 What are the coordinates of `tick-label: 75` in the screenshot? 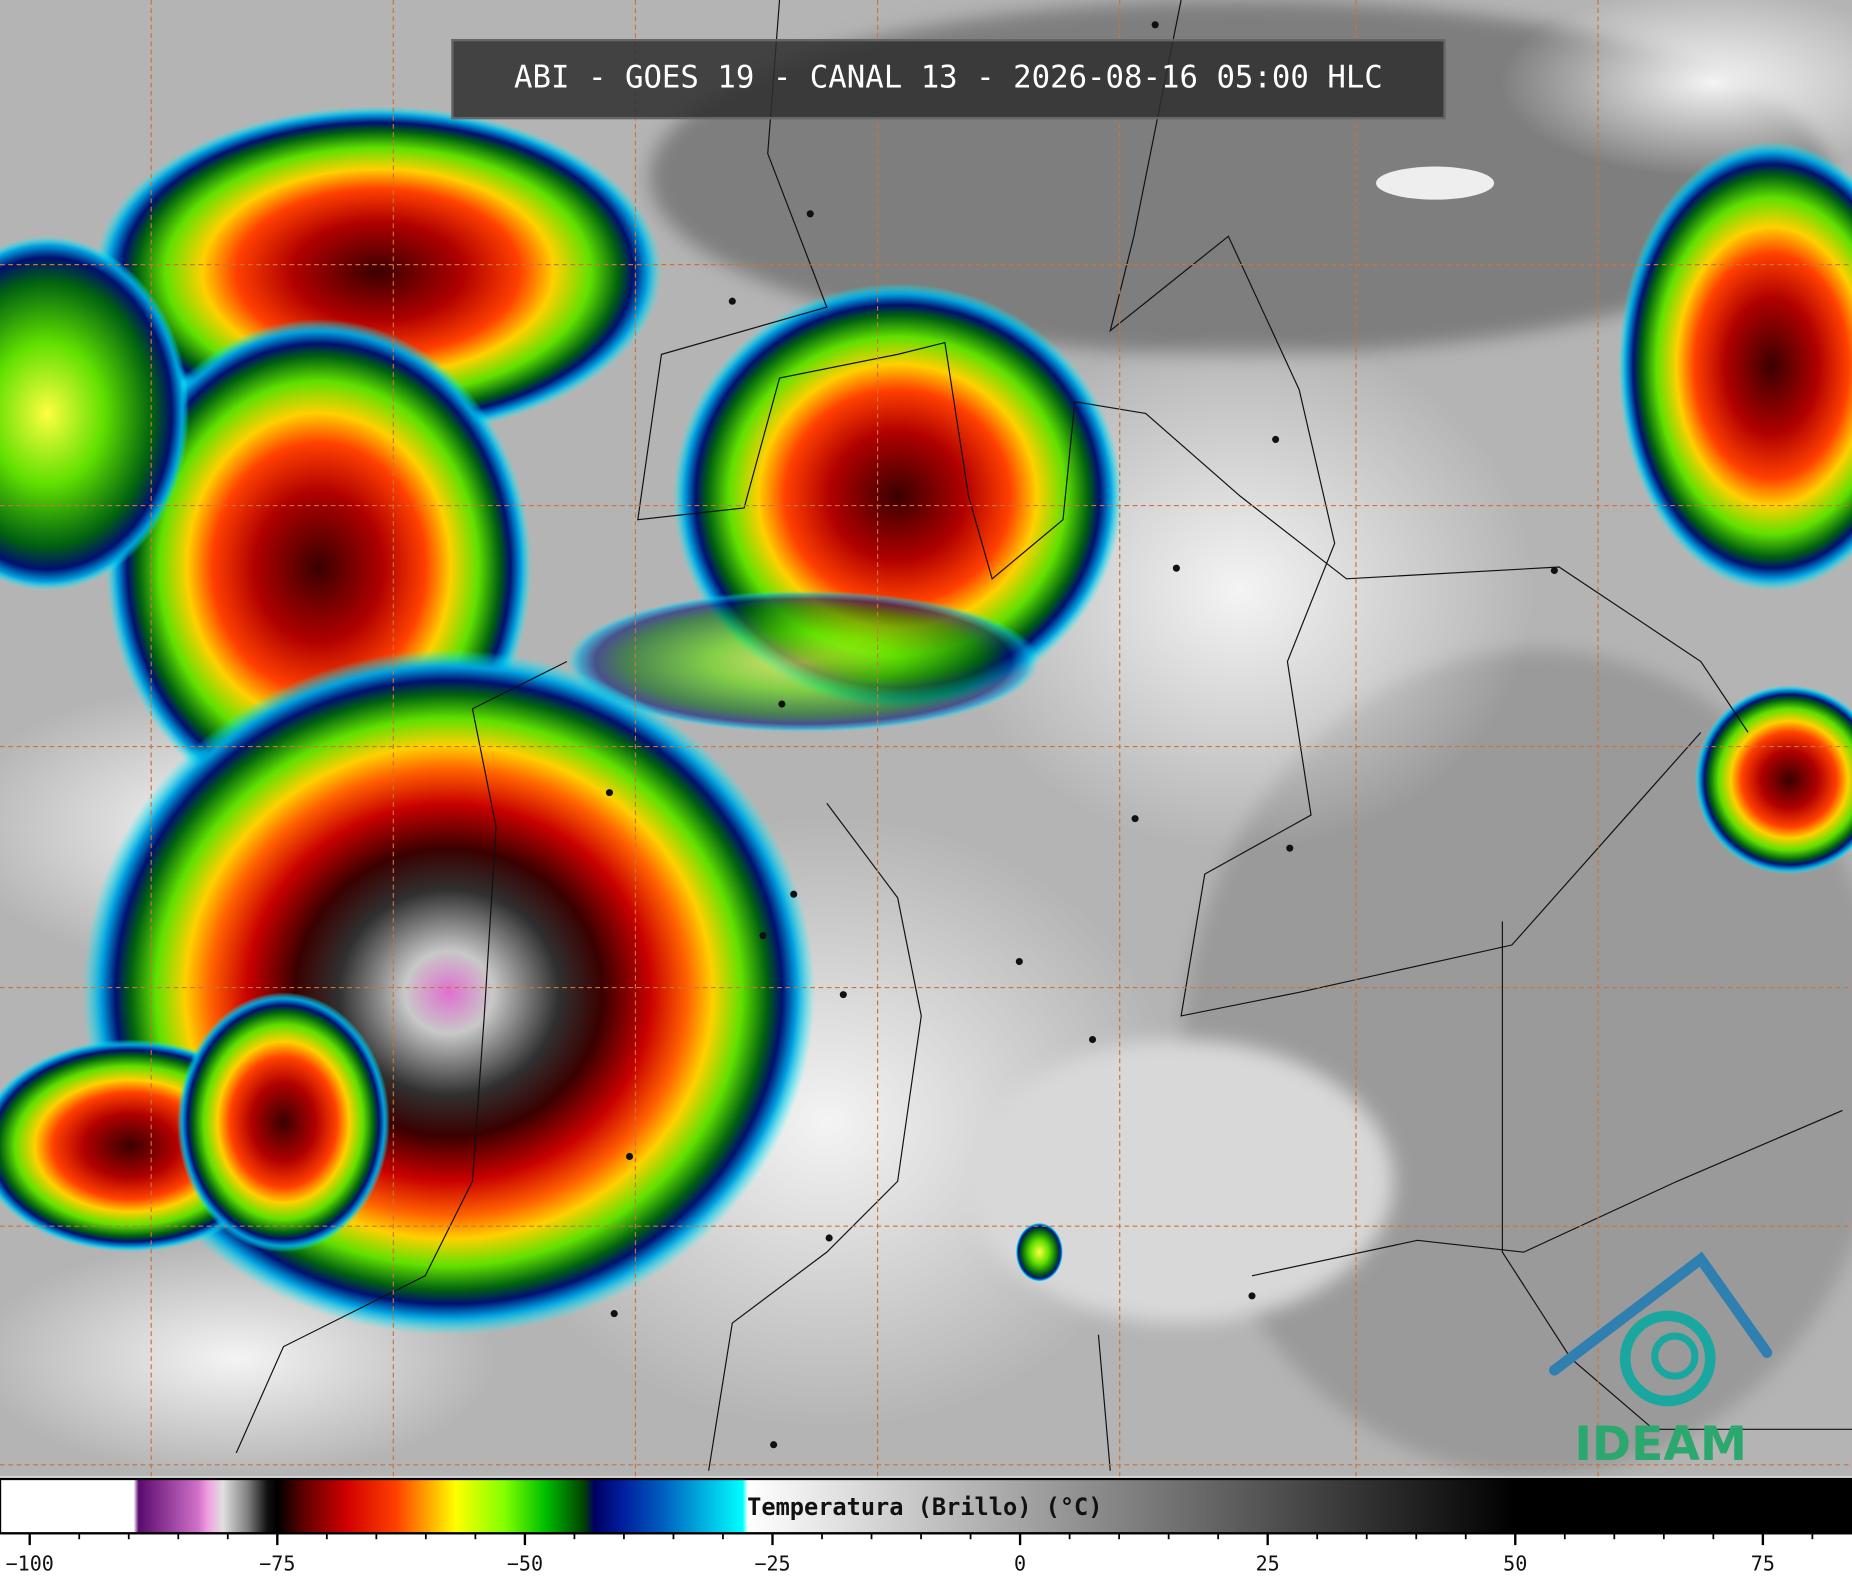 It's located at (1763, 1564).